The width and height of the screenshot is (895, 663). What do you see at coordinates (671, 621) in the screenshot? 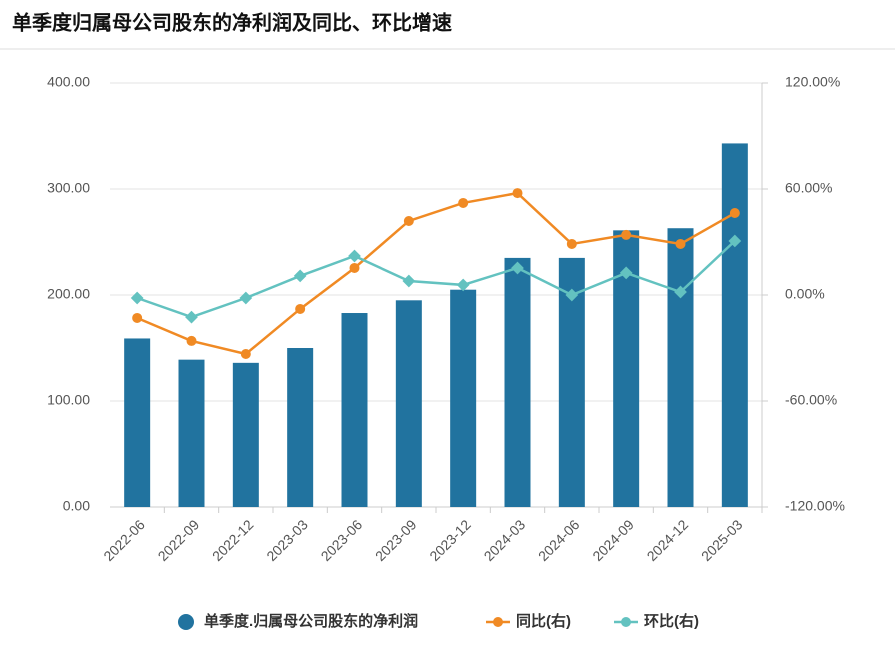
I see `legend-label: 环比(右)` at bounding box center [671, 621].